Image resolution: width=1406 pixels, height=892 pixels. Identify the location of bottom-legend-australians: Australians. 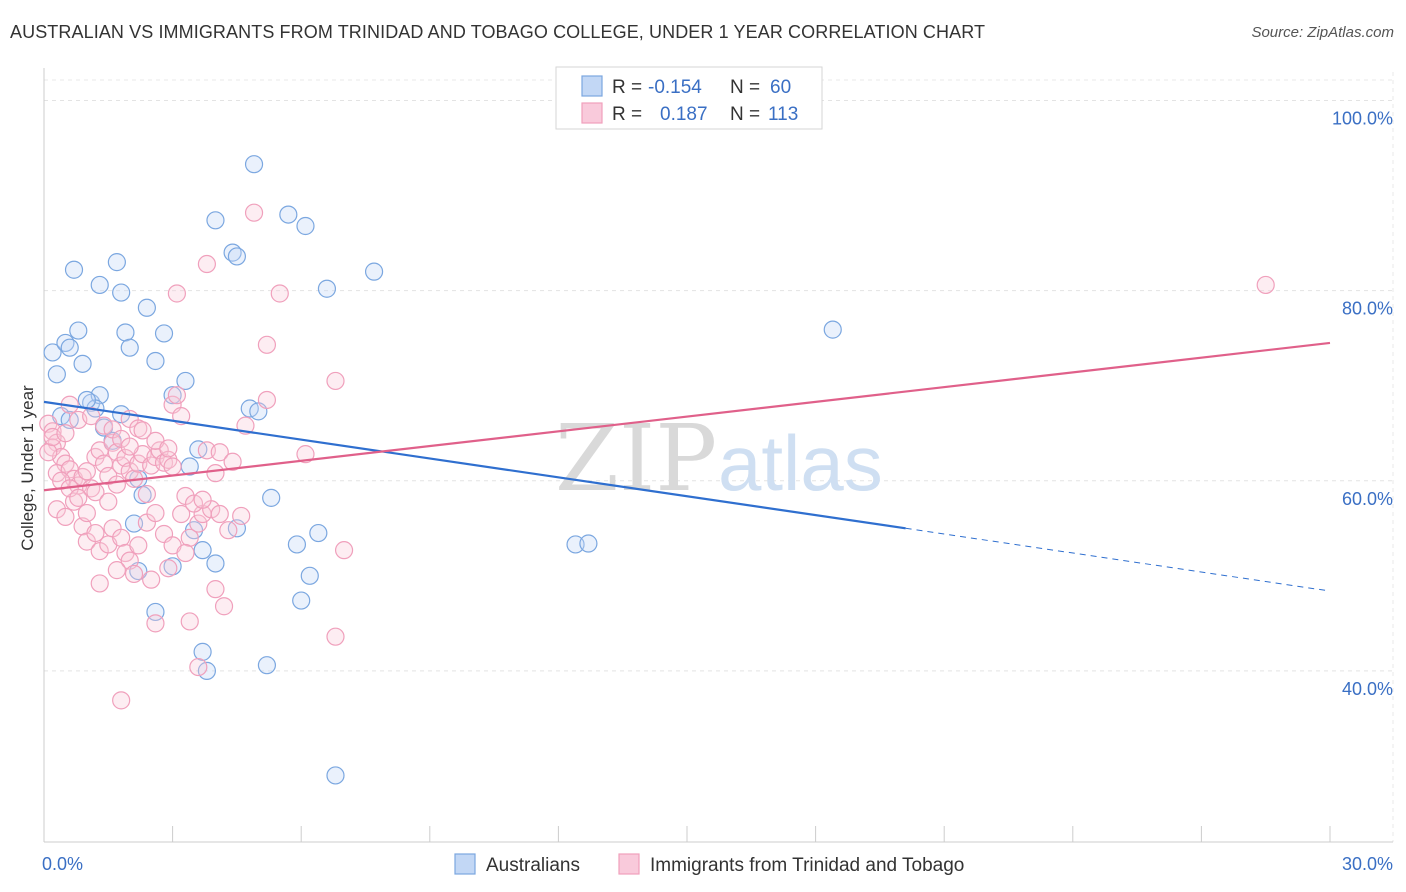
(533, 865).